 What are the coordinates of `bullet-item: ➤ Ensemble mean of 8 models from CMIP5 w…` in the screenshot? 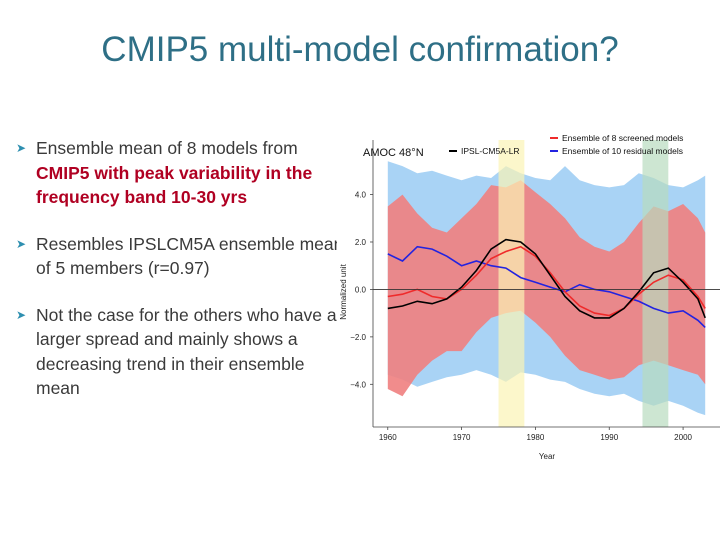 It's located at (181, 173).